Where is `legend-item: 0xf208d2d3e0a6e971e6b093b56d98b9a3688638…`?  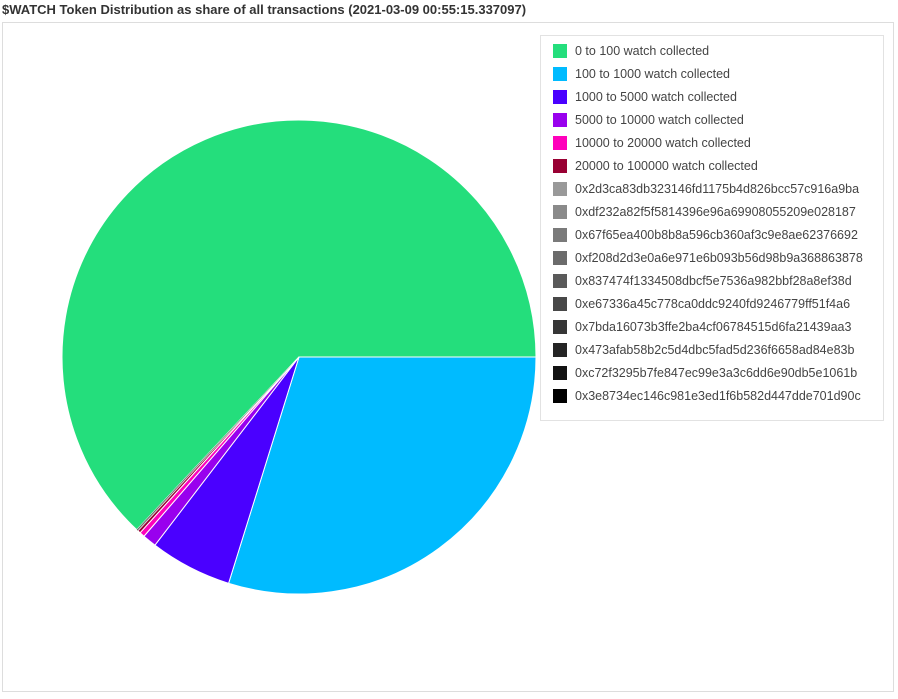 legend-item: 0xf208d2d3e0a6e971e6b093b56d98b9a3688638… is located at coordinates (708, 257).